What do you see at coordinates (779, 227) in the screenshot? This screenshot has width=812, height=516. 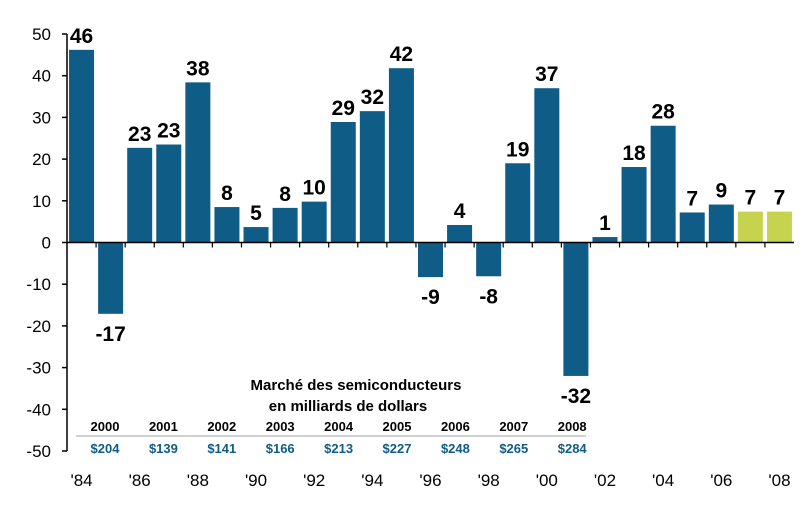 I see `bar-2008` at bounding box center [779, 227].